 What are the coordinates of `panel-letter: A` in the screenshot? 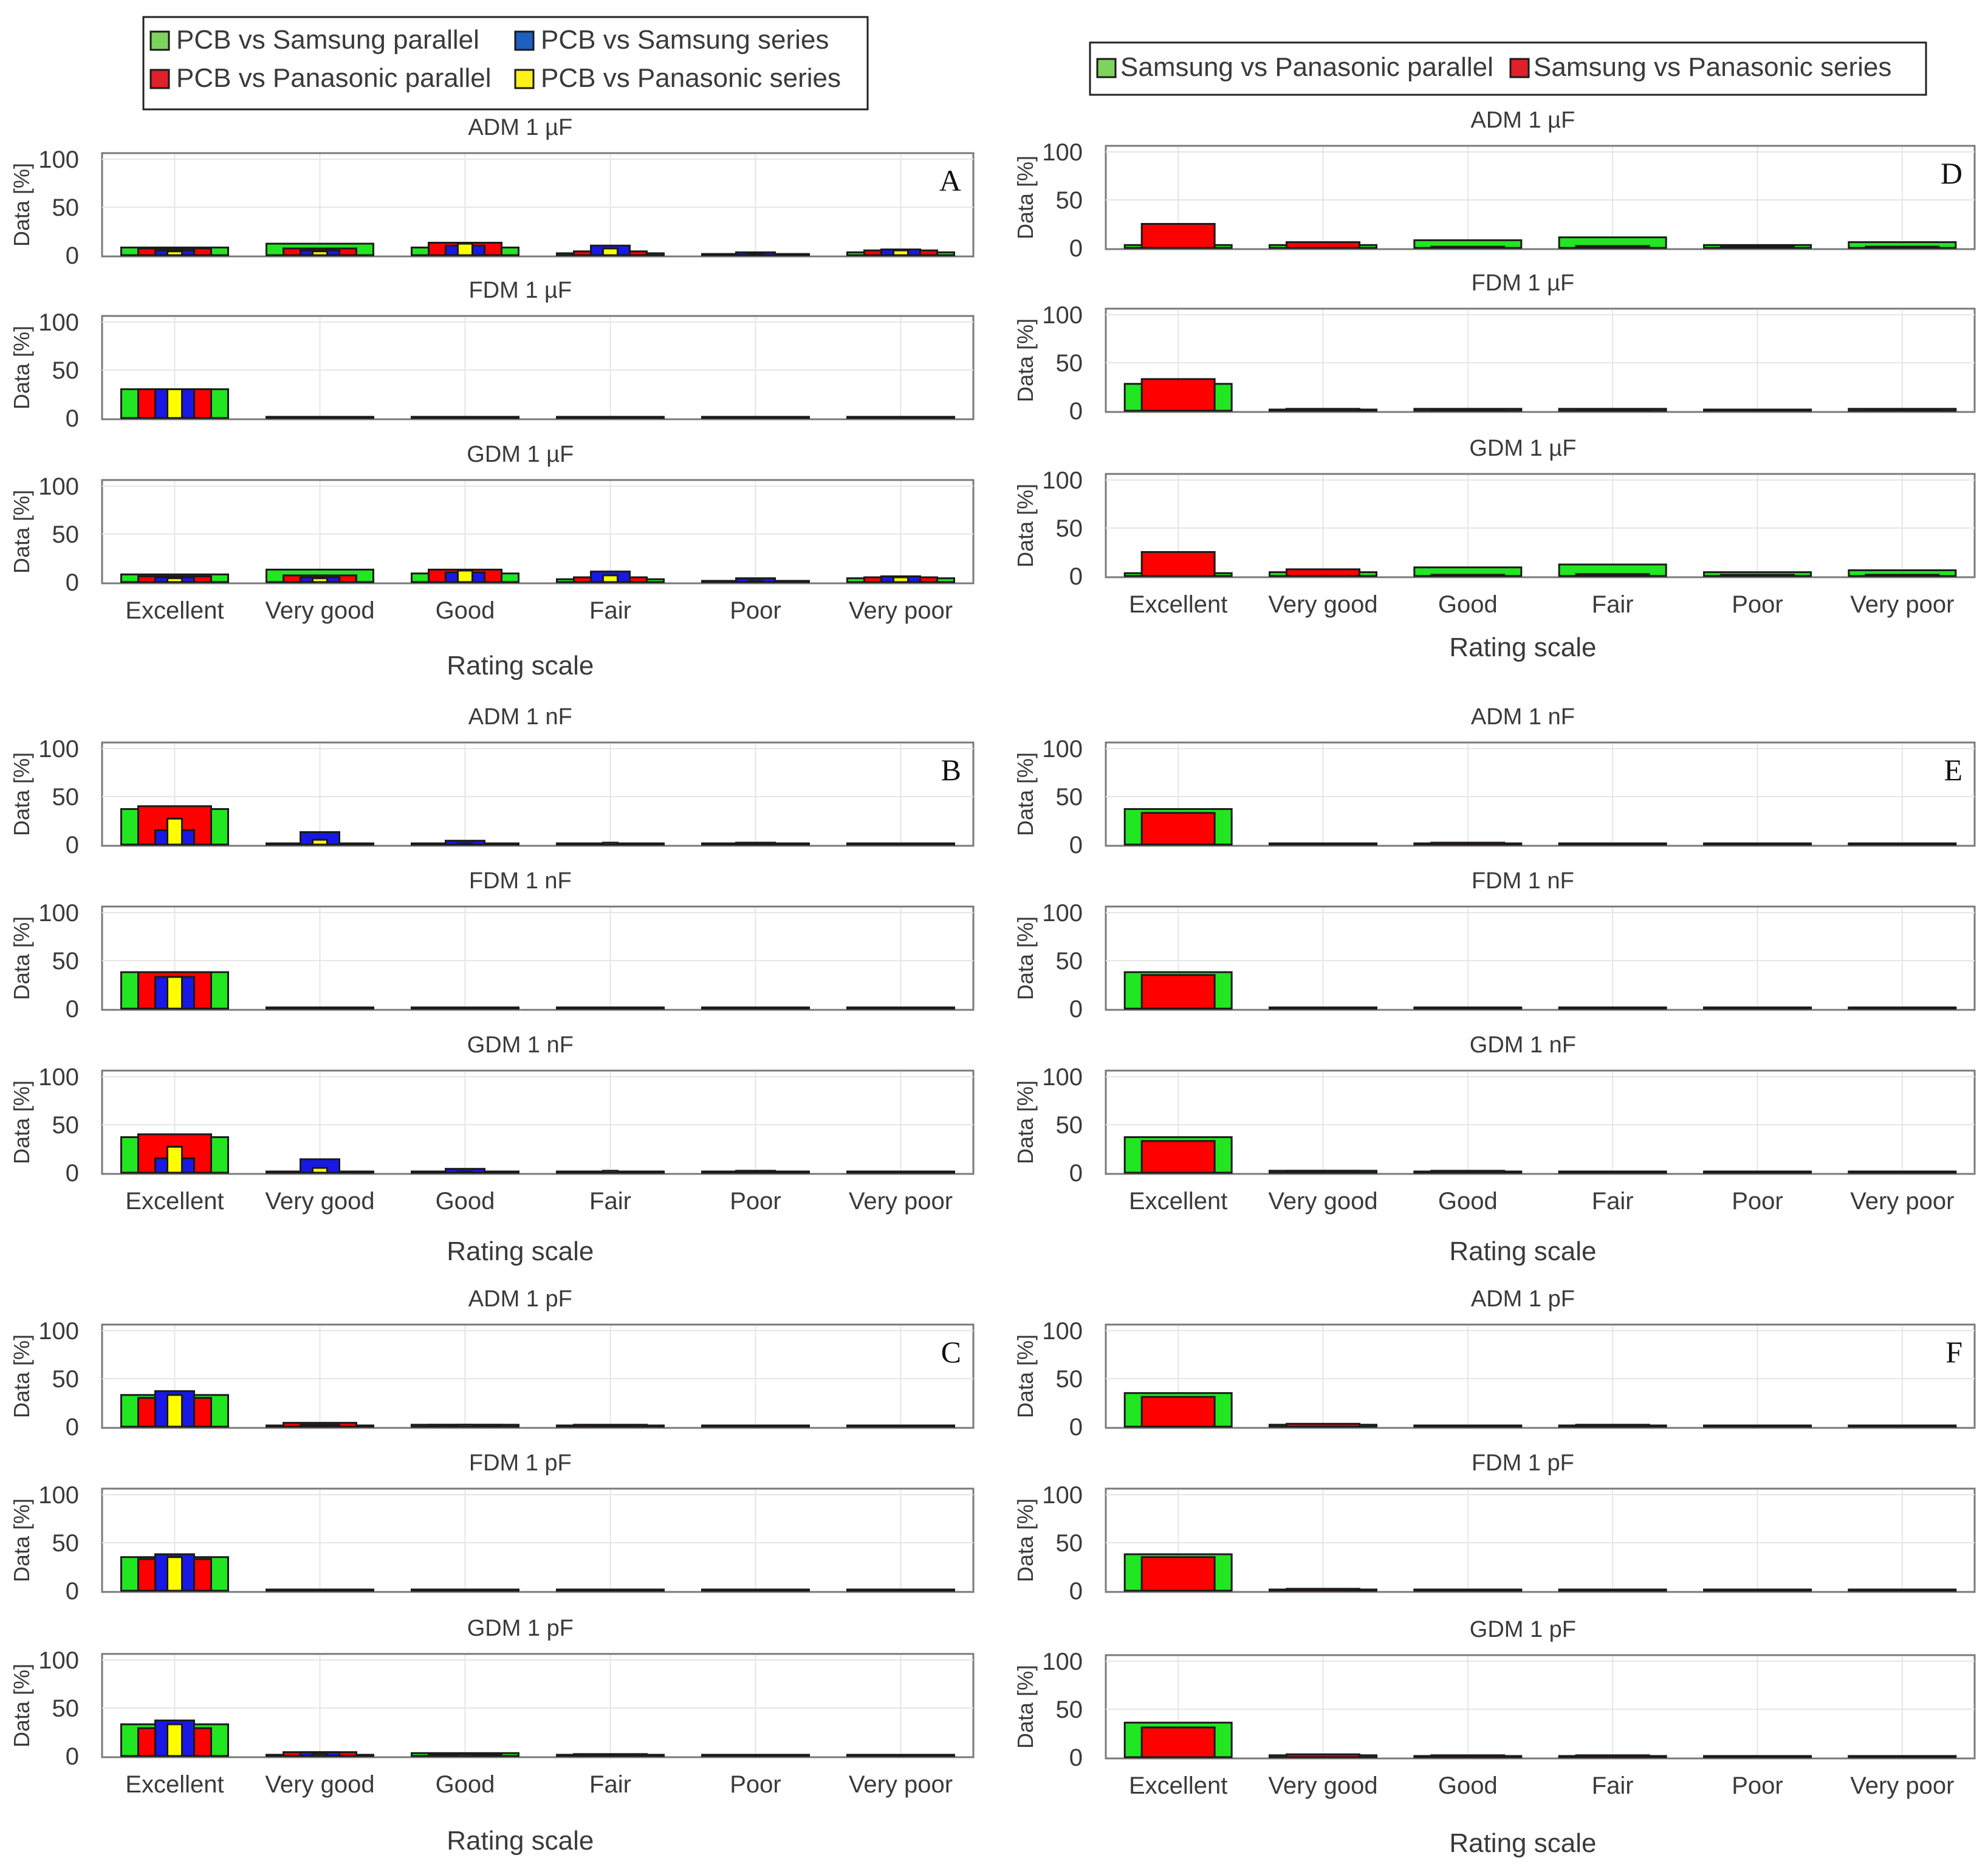 It's located at (950, 180).